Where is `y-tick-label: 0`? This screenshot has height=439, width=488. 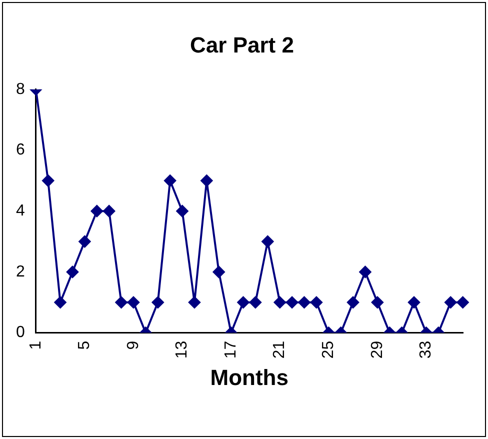
y-tick-label: 0 is located at coordinates (20, 333).